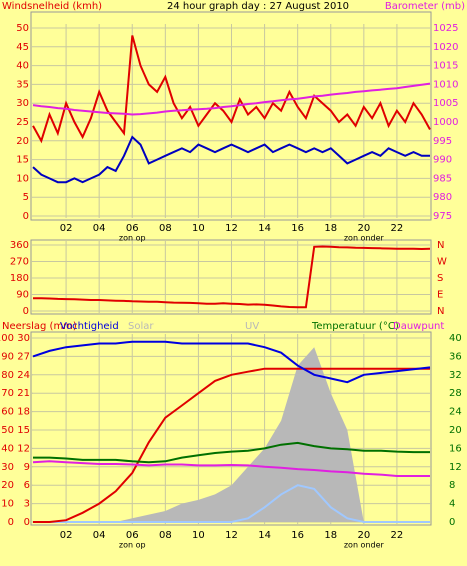 This screenshot has width=467, height=566. Describe the element at coordinates (23, 338) in the screenshot. I see `y2-tick-label: 30` at that location.